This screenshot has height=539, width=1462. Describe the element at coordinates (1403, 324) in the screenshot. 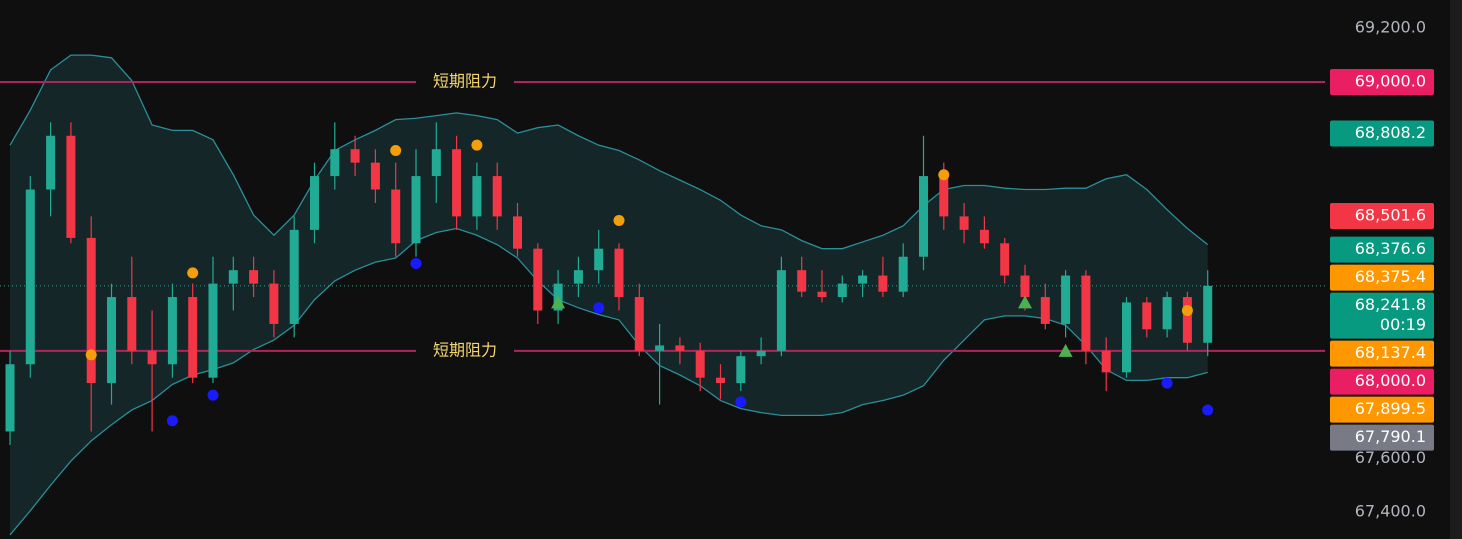

I see `price-countdown: 00:19` at that location.